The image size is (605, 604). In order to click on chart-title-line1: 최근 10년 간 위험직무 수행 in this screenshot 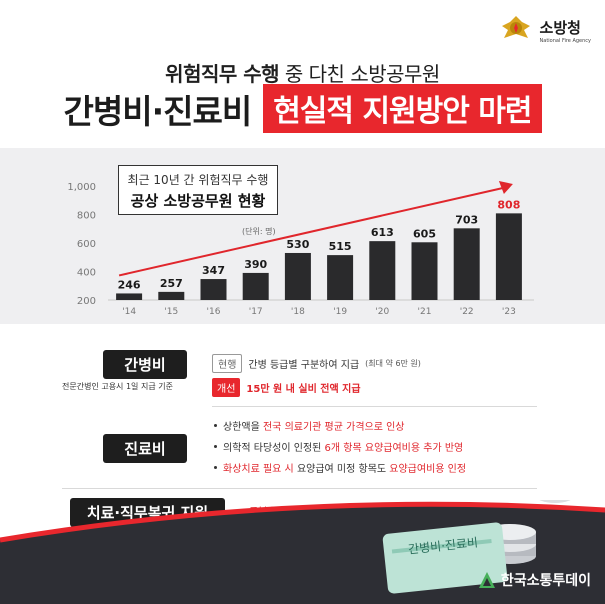, I will do `click(198, 180)`.